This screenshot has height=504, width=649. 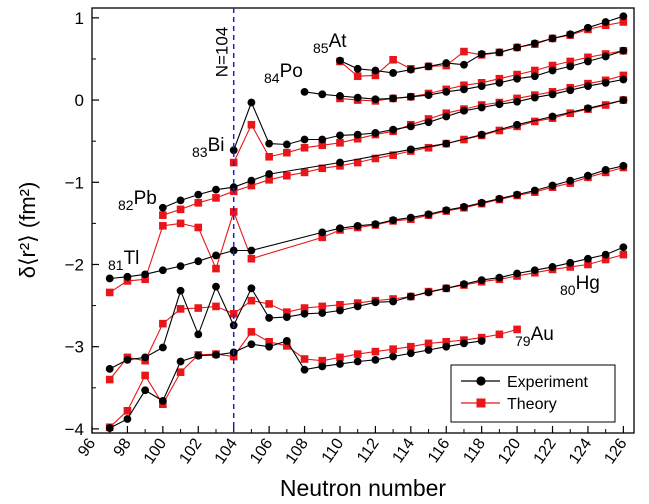 What do you see at coordinates (338, 41) in the screenshot?
I see `element-label-at-sym: At` at bounding box center [338, 41].